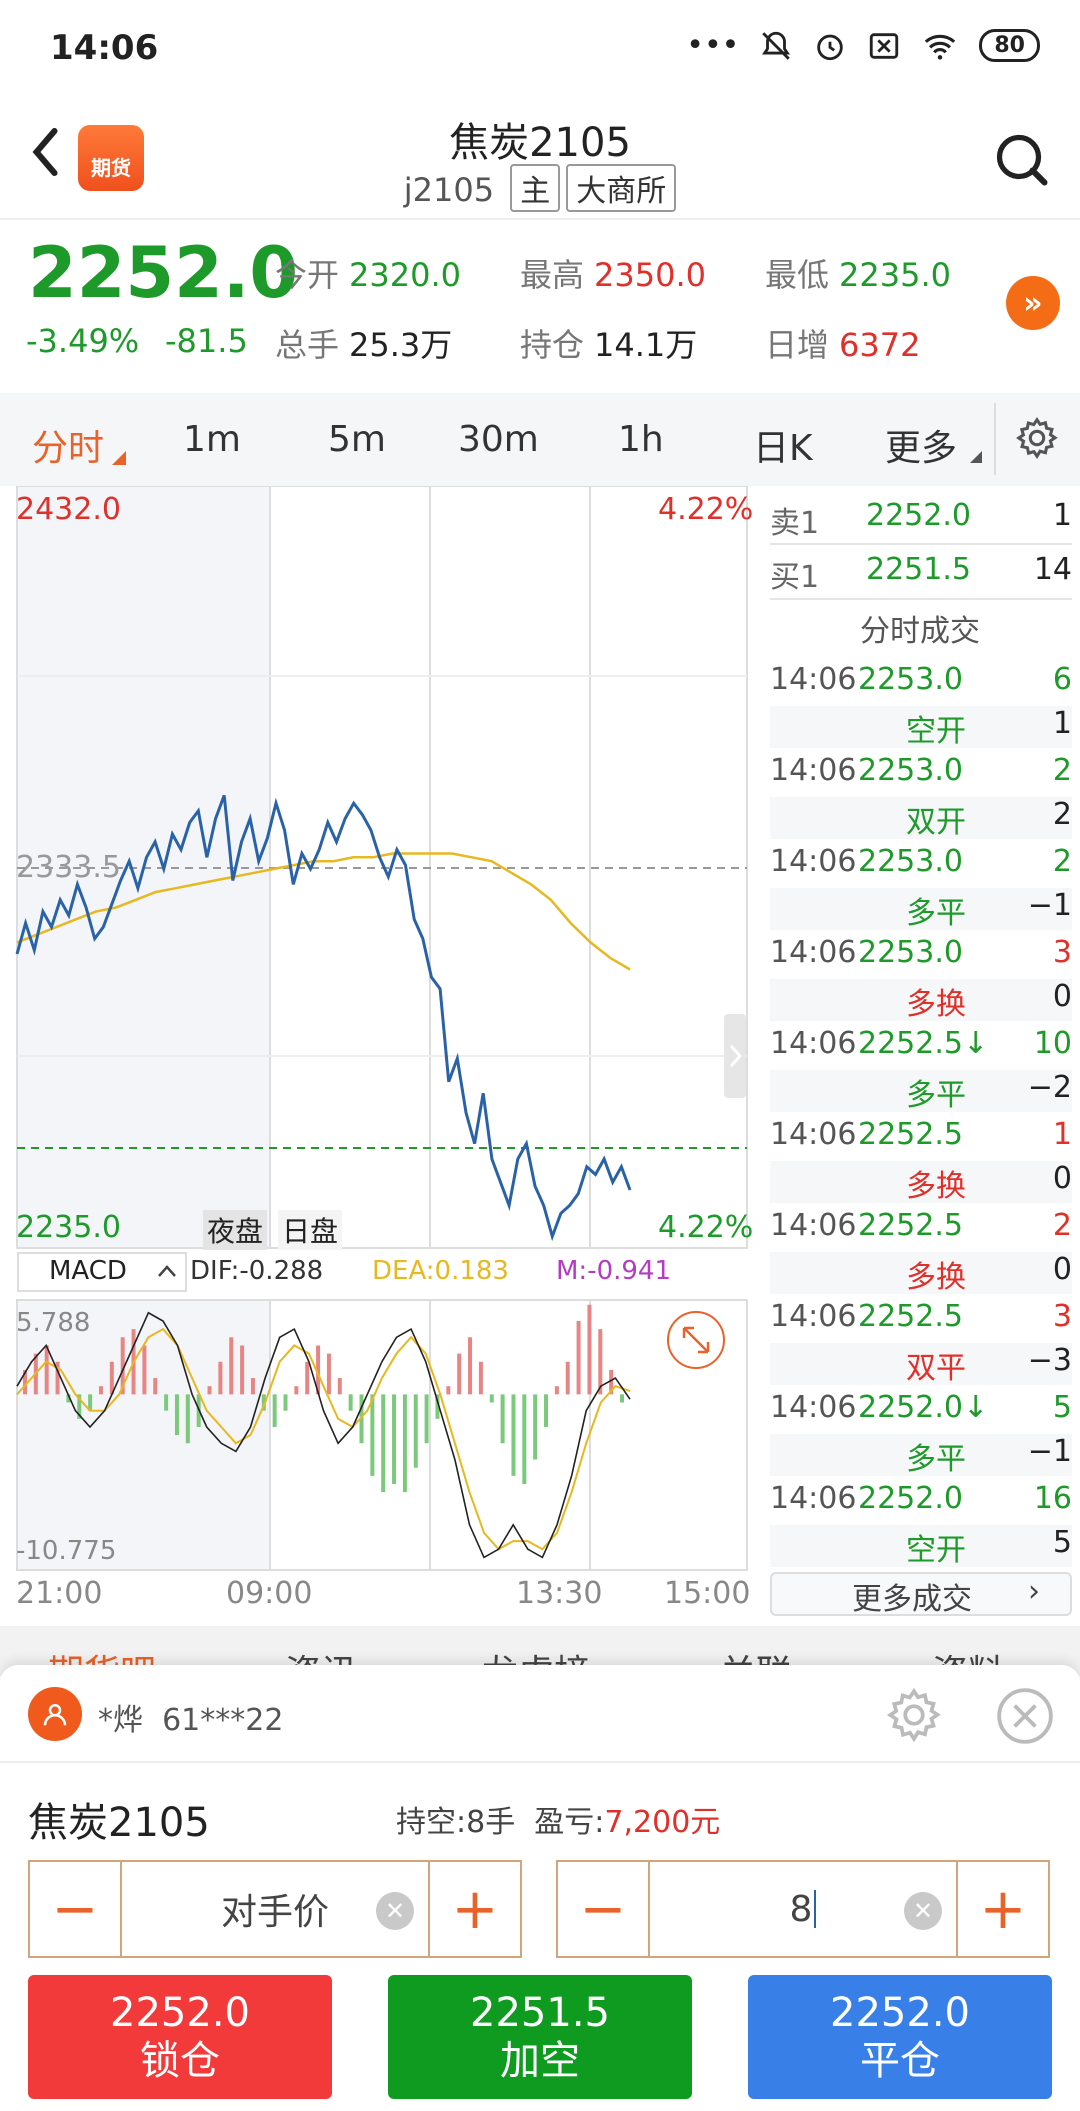  I want to click on price-decrease-button: −, so click(75, 1909).